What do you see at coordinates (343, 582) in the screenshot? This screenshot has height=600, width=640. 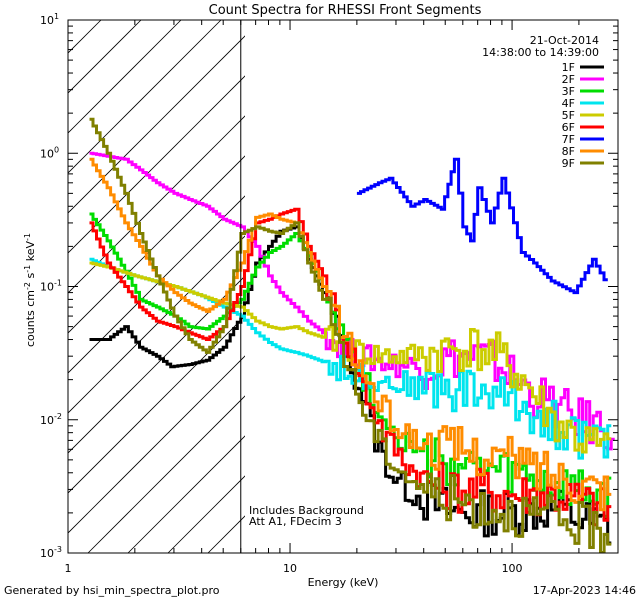 I see `x-axis-label: Energy (keV)` at bounding box center [343, 582].